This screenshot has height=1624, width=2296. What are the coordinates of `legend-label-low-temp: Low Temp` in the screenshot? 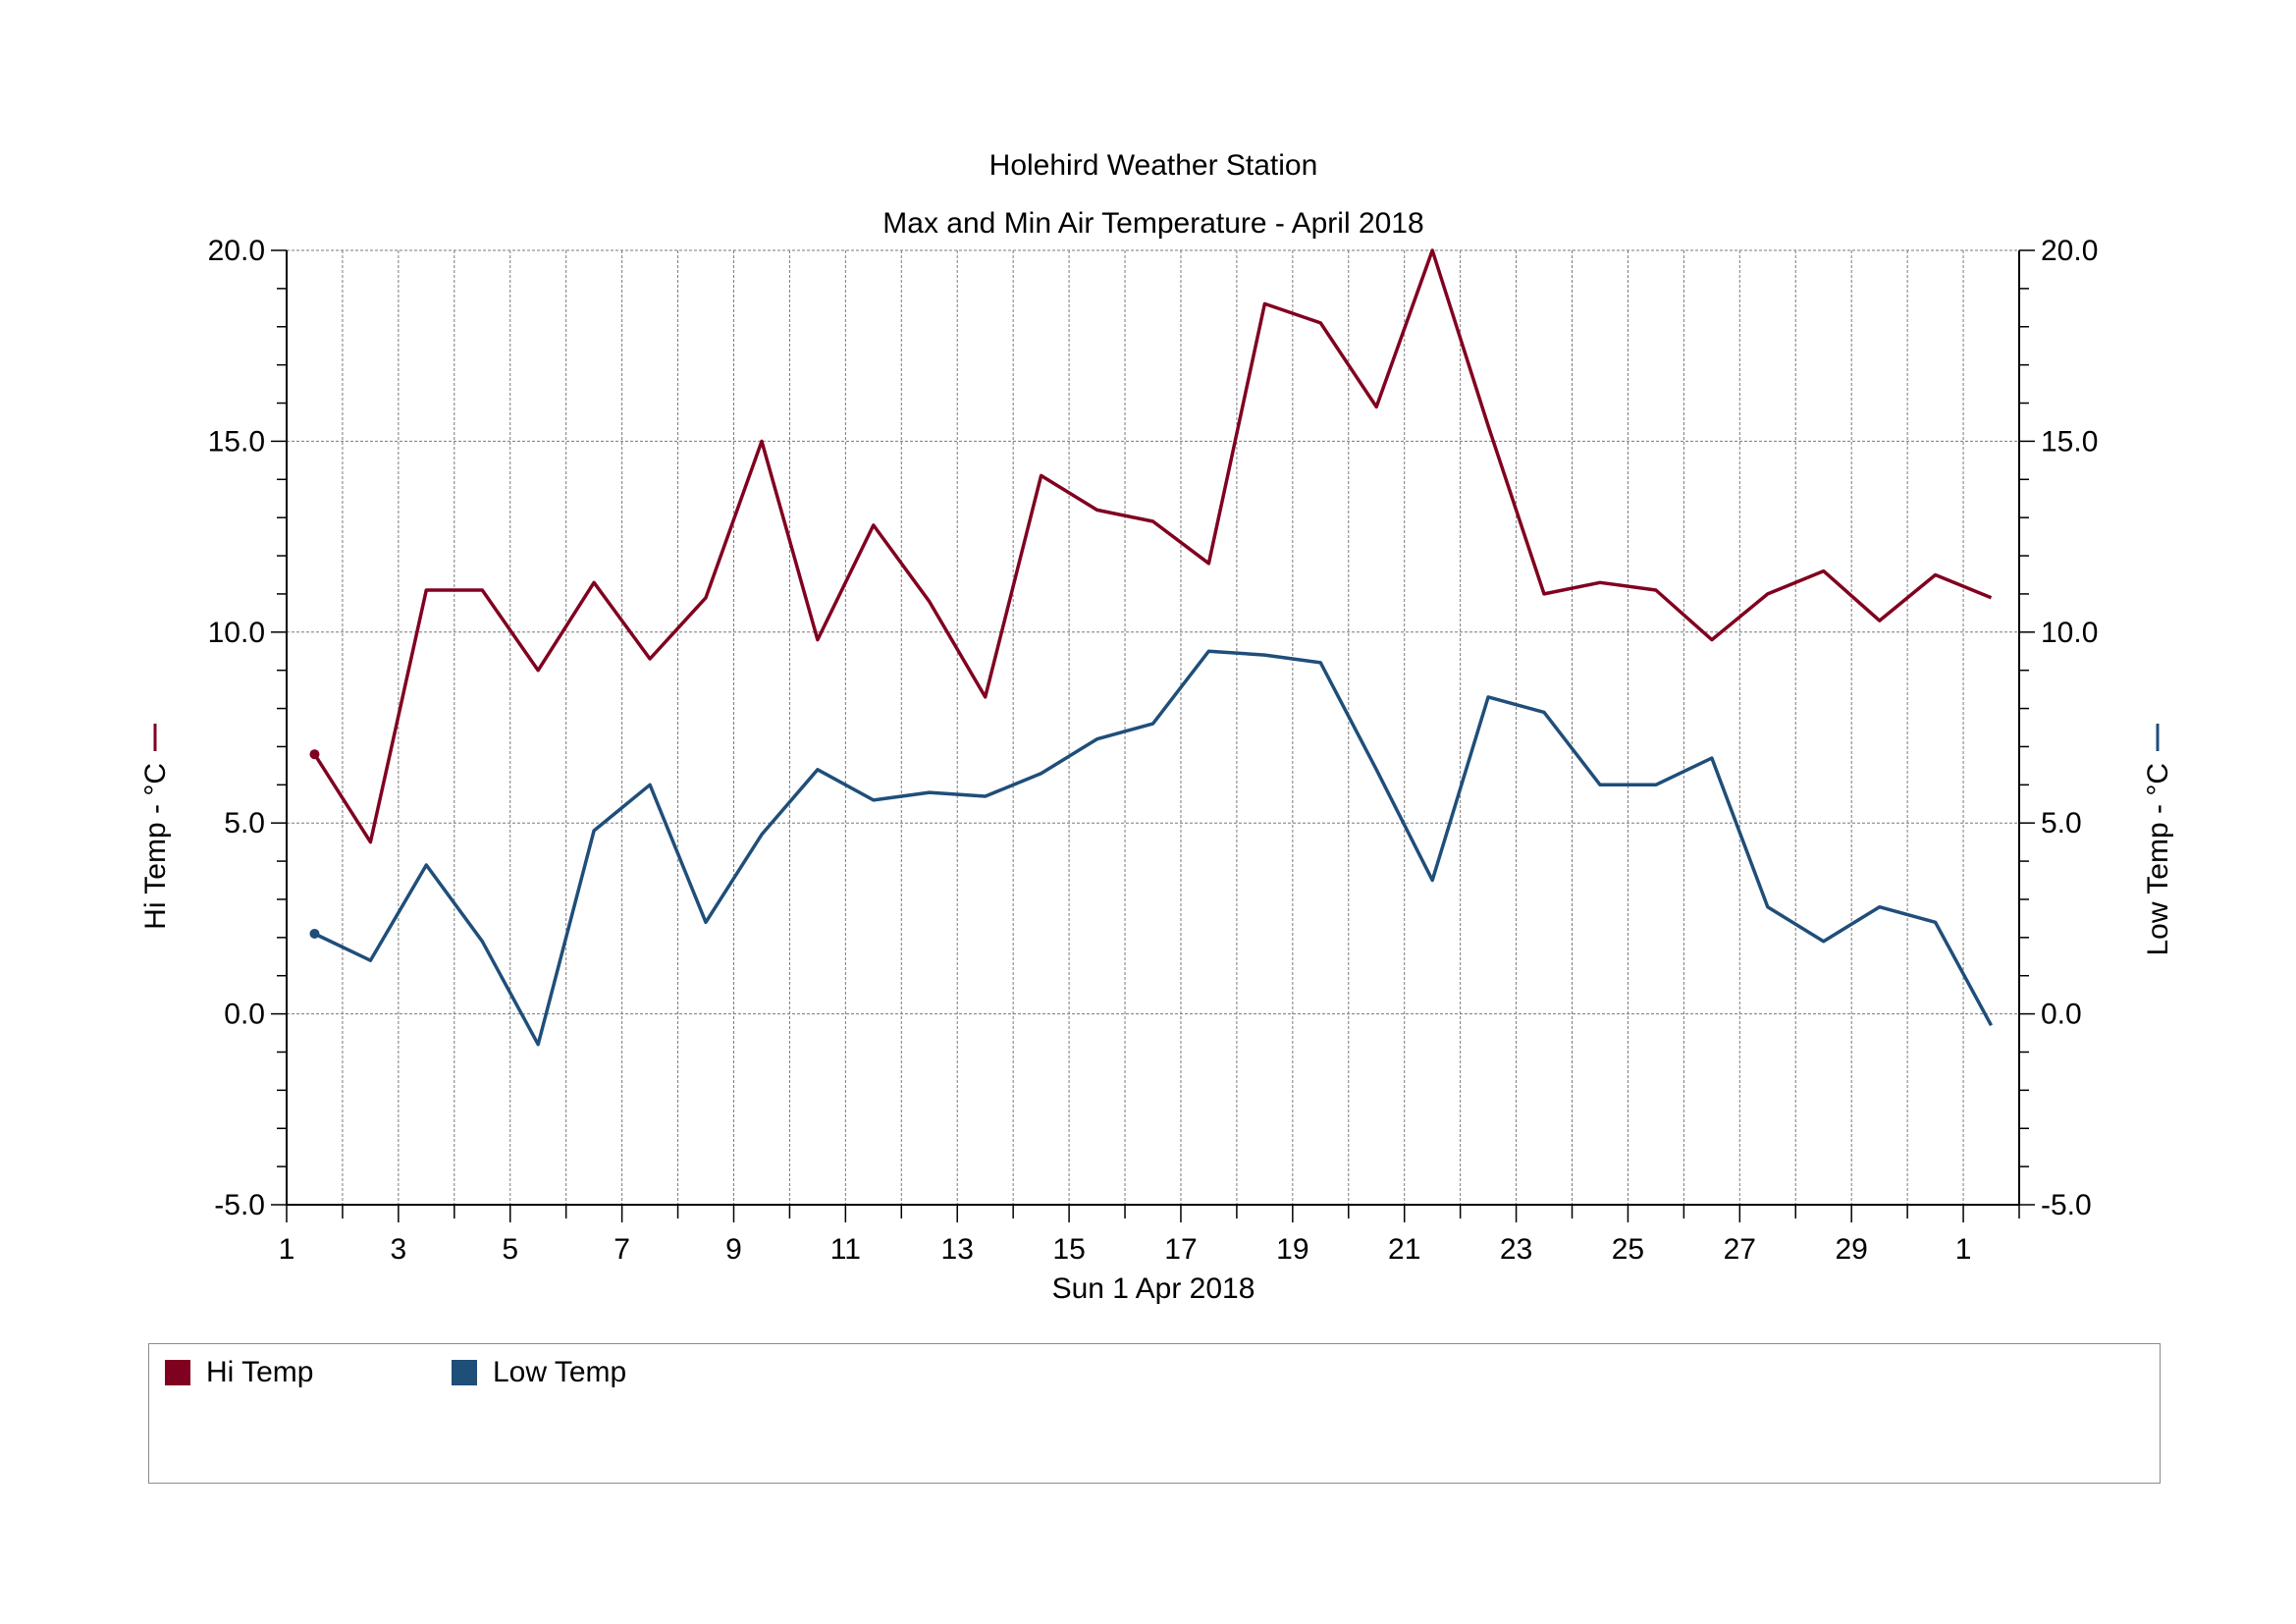 It's located at (560, 1372).